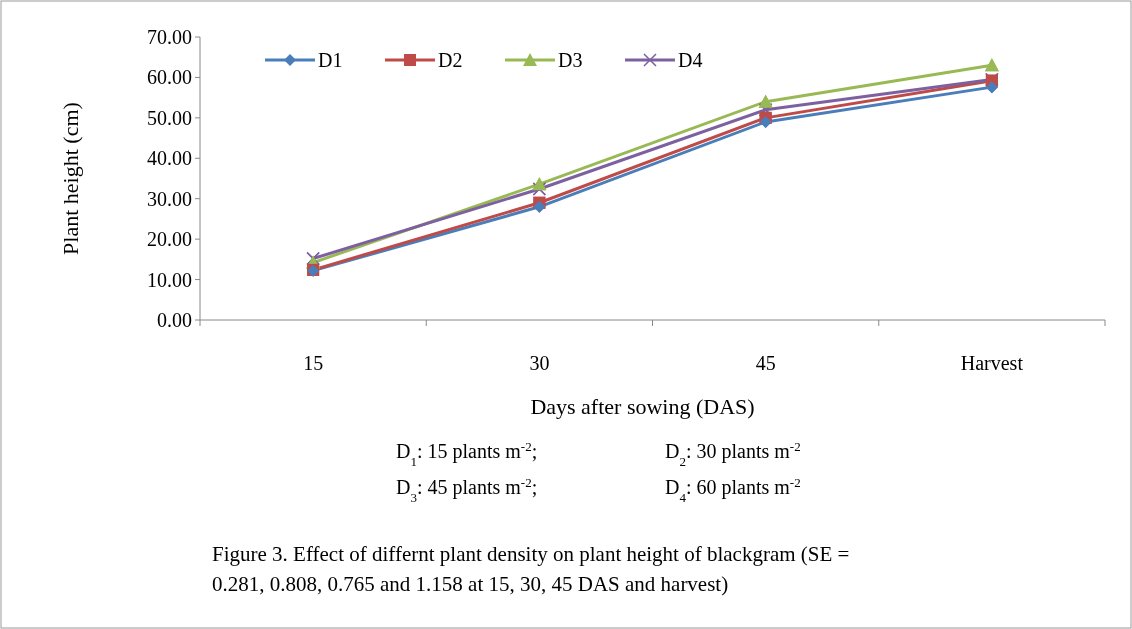 The image size is (1132, 629). What do you see at coordinates (690, 60) in the screenshot?
I see `legend-label: D4` at bounding box center [690, 60].